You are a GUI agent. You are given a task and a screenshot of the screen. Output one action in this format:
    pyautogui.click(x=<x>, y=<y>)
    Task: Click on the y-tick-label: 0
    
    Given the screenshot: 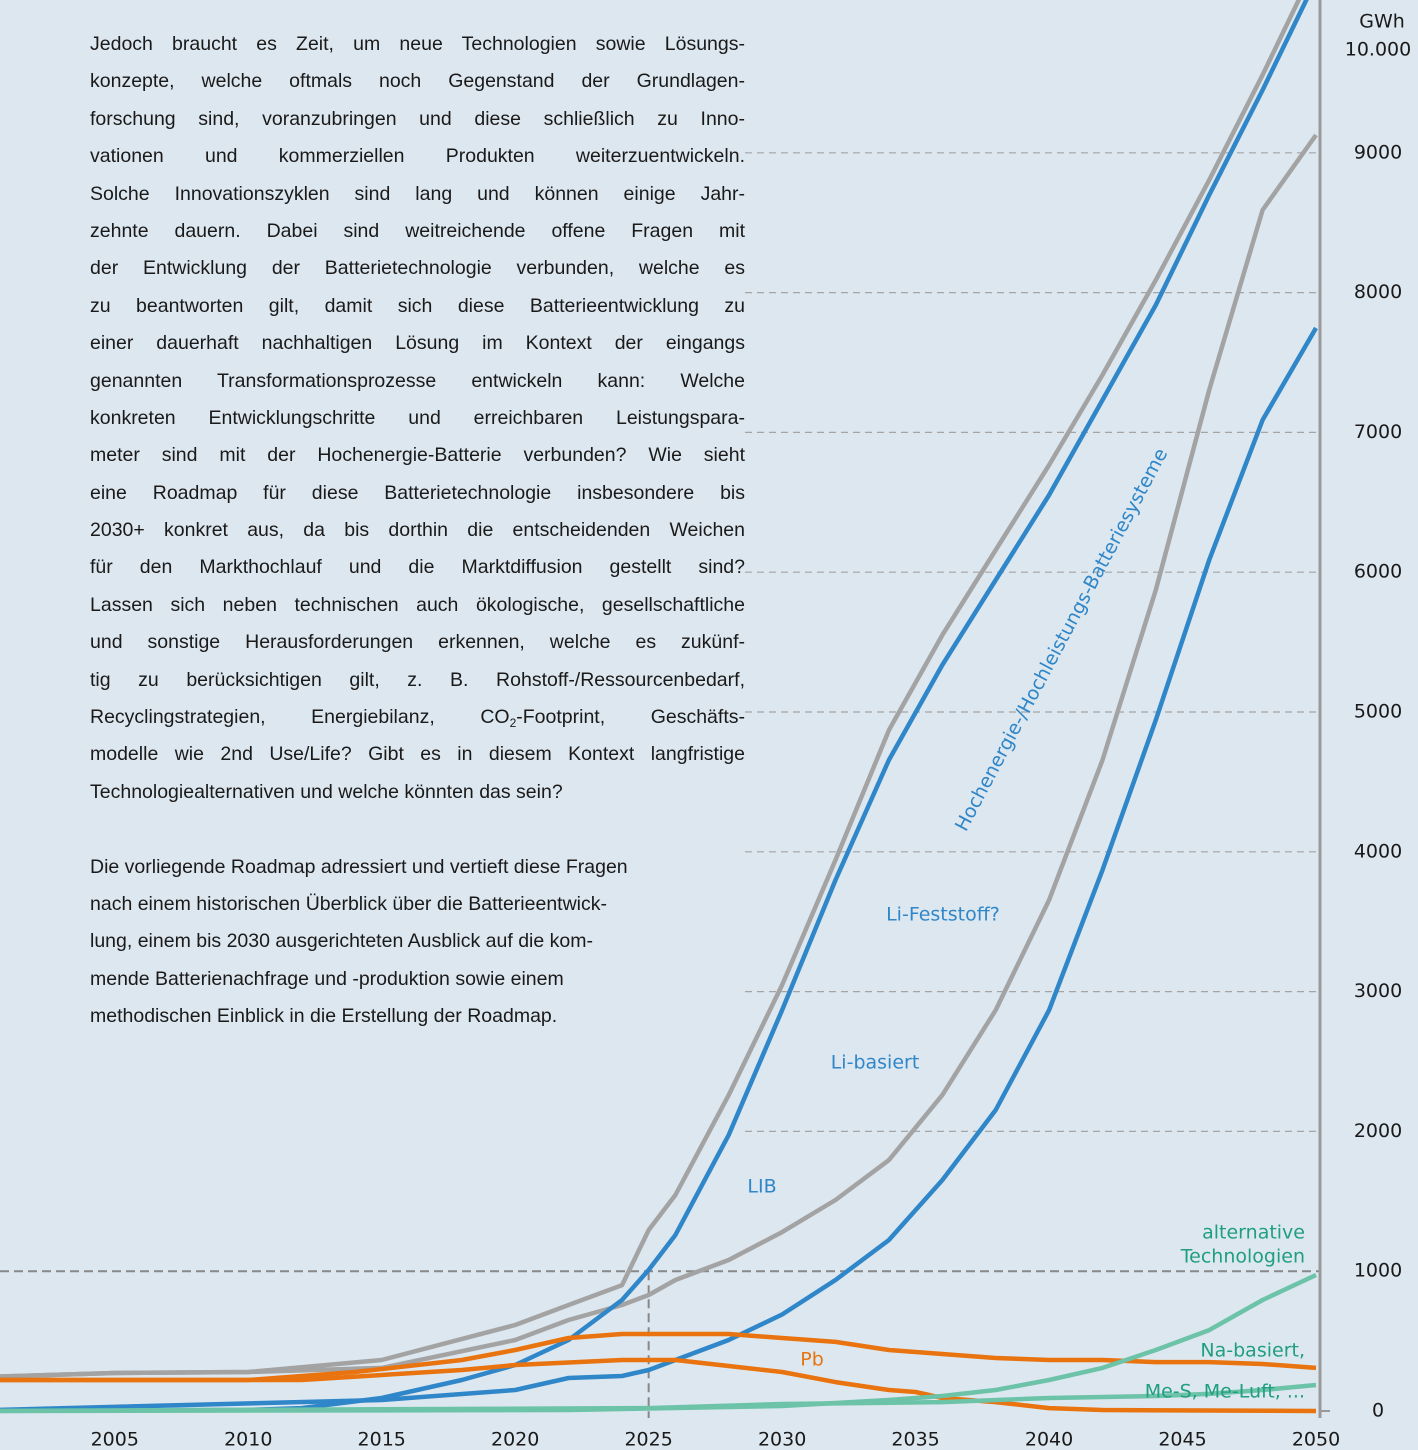 What is the action you would take?
    pyautogui.click(x=1378, y=1411)
    